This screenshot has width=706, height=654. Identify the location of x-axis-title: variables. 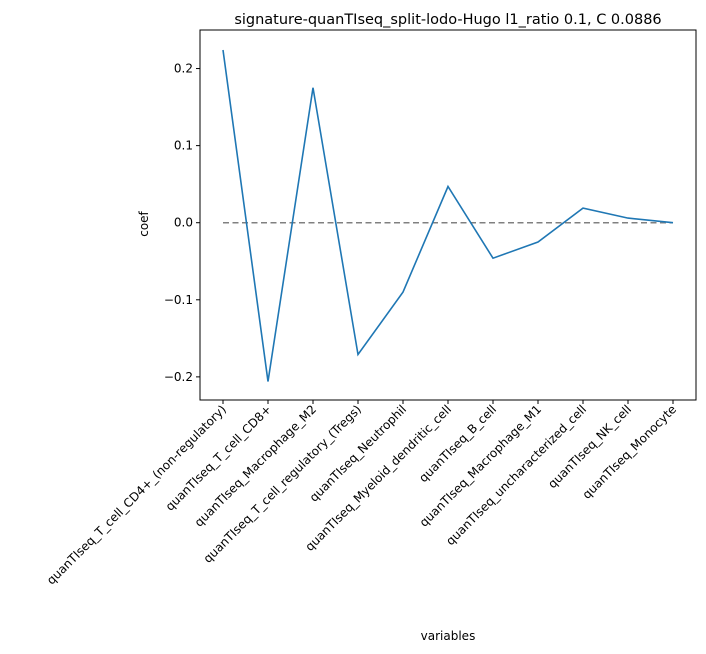
(448, 636).